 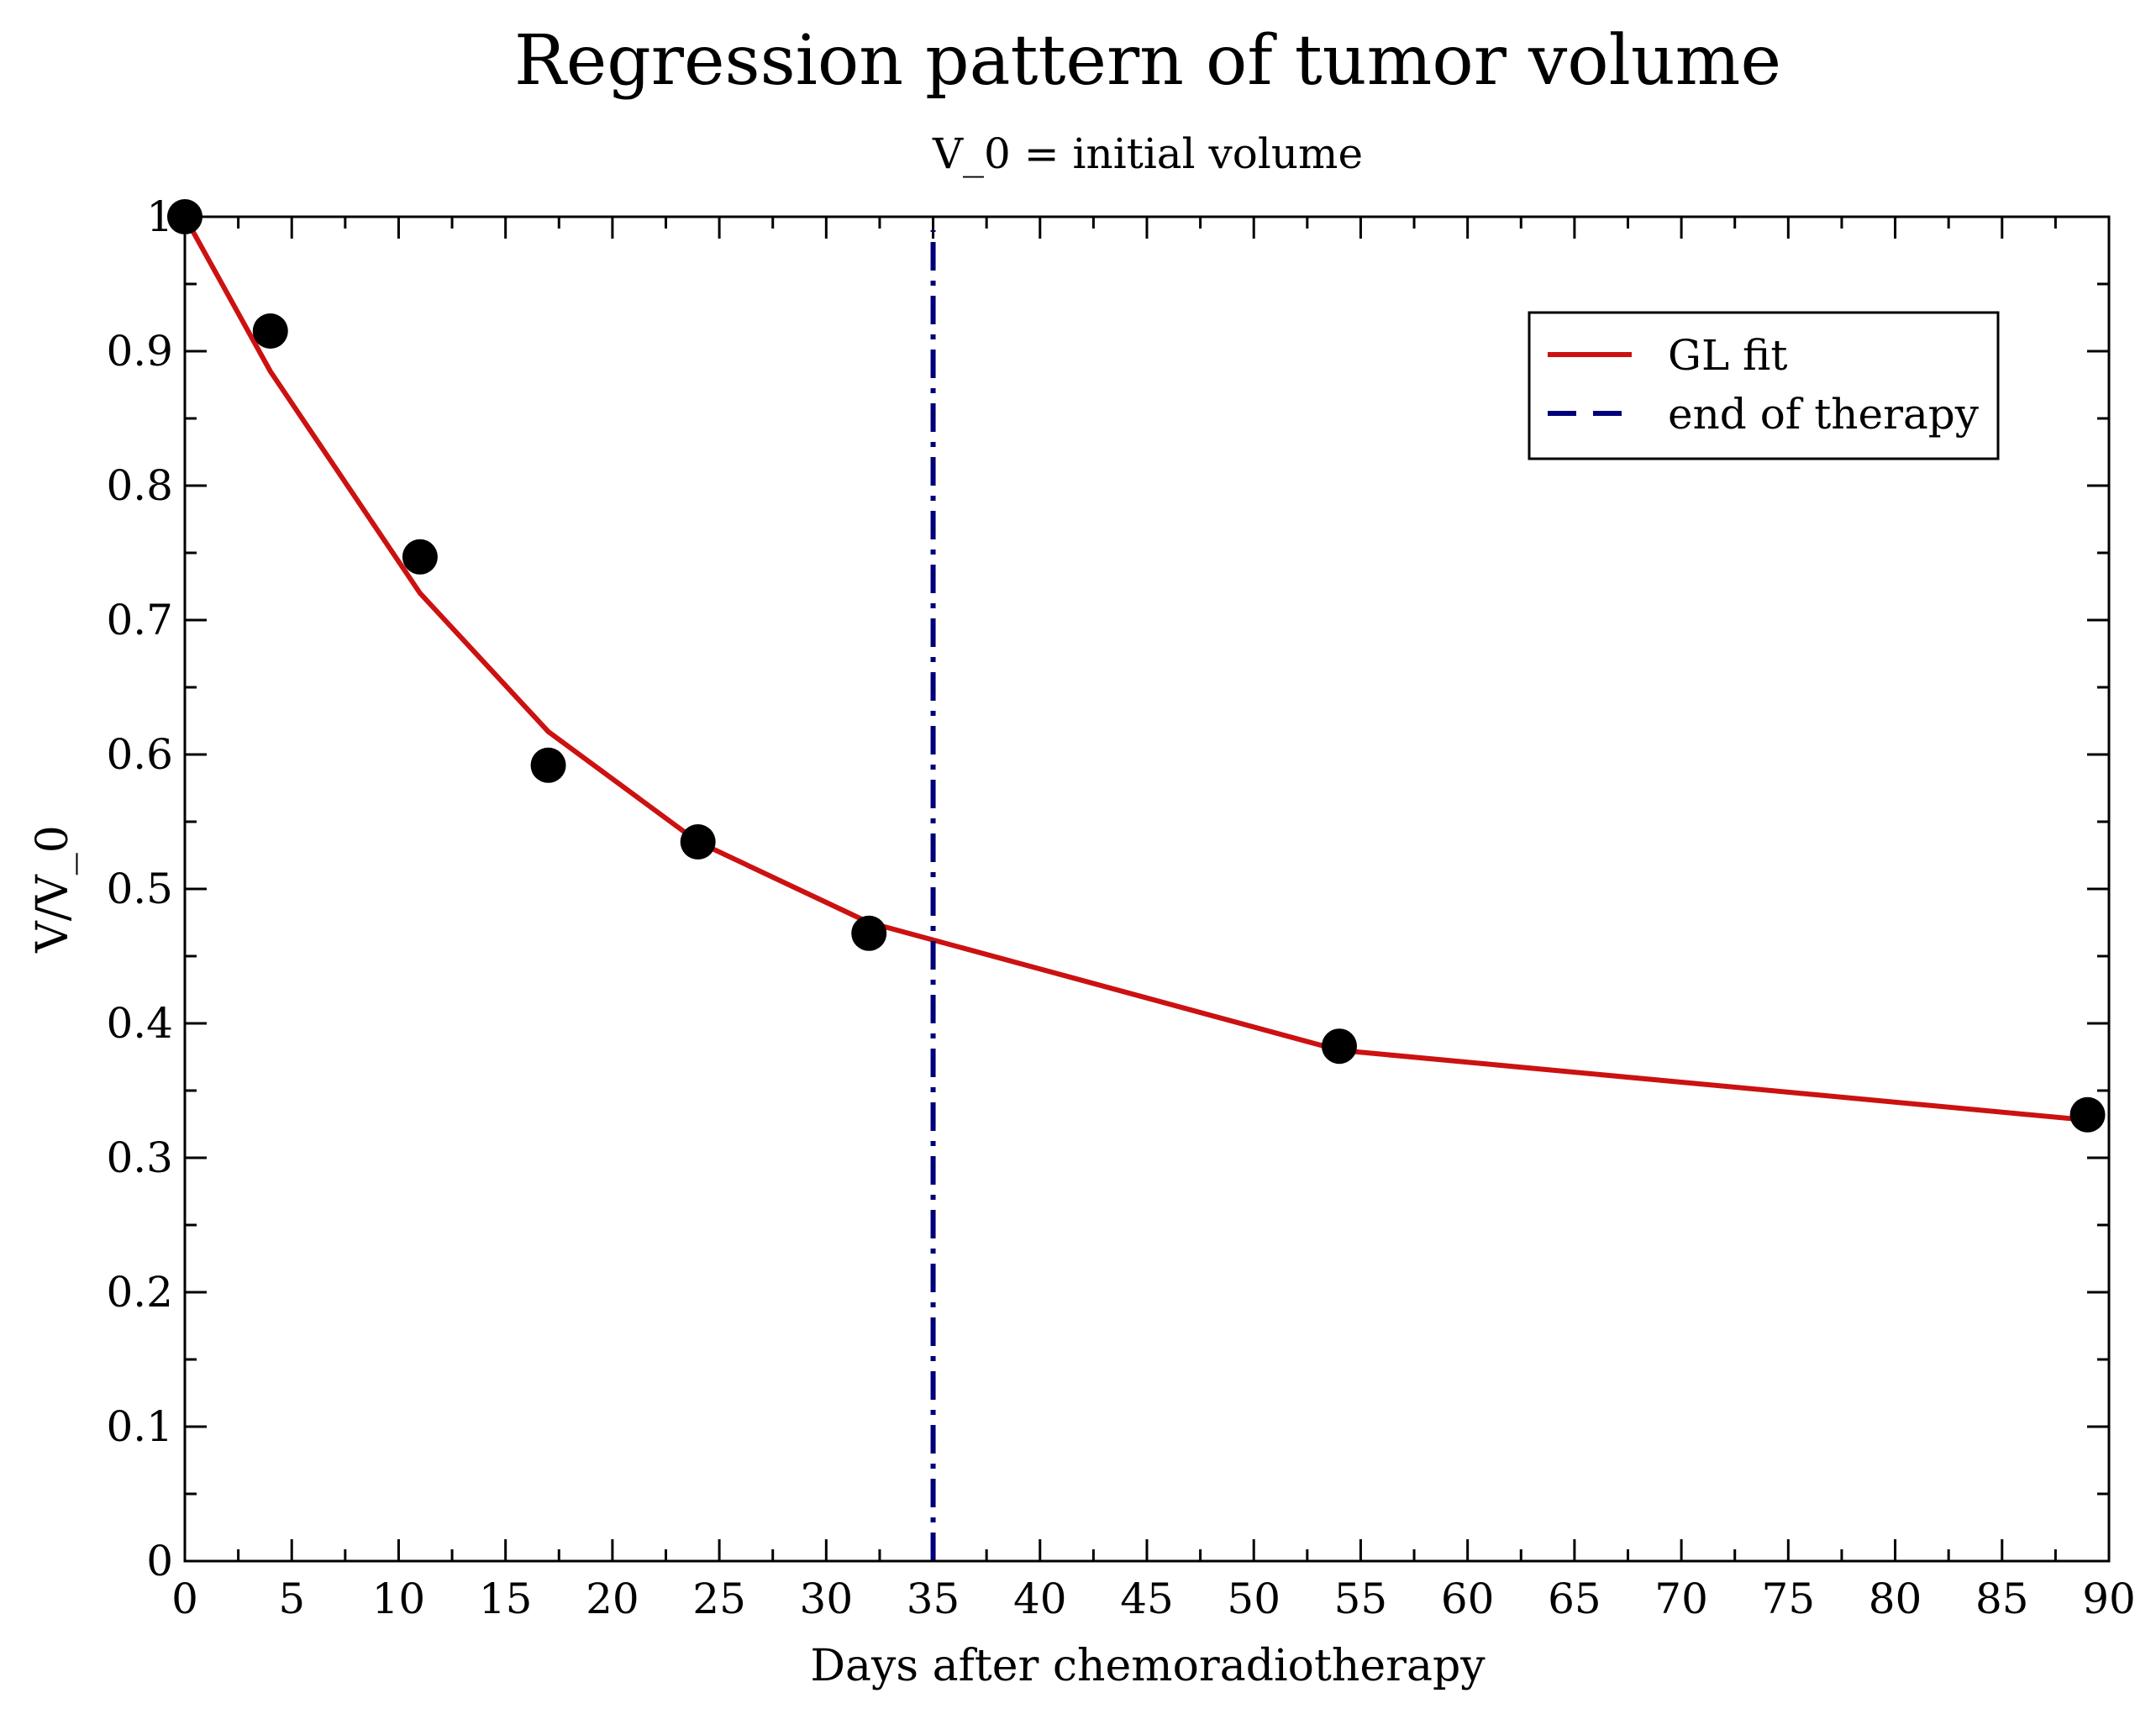 What do you see at coordinates (139, 1024) in the screenshot?
I see `y-tick-label: 0.4` at bounding box center [139, 1024].